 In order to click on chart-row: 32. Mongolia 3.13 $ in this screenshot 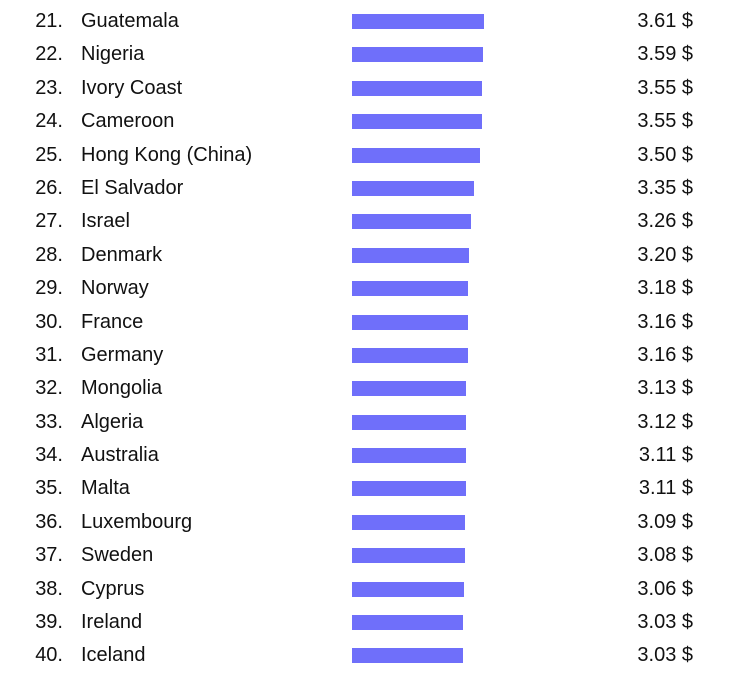, I will do `click(374, 387)`.